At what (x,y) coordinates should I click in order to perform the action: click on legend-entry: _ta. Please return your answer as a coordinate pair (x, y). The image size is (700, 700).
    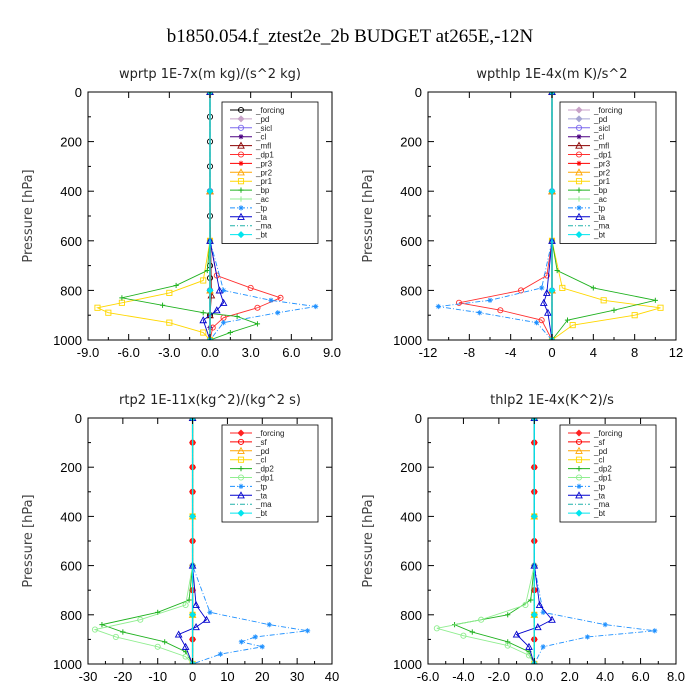
    Looking at the image, I should click on (261, 495).